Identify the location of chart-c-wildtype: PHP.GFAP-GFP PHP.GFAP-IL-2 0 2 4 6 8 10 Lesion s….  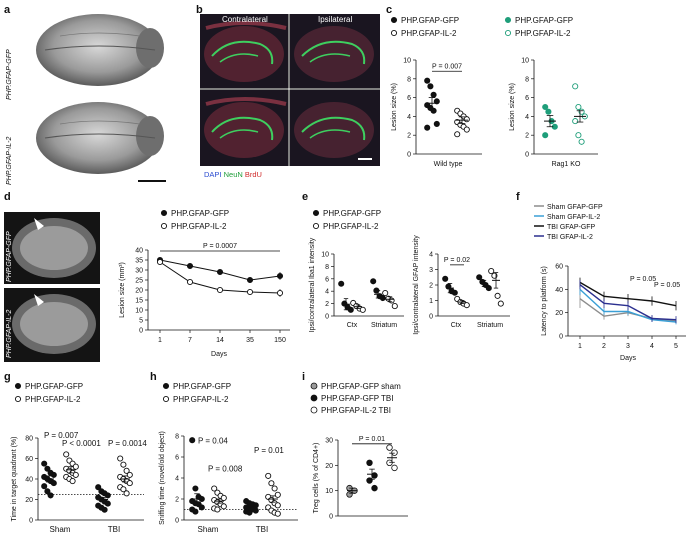
(436, 92).